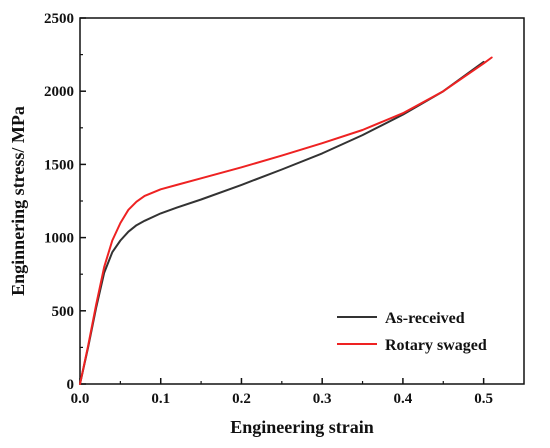  Describe the element at coordinates (160, 399) in the screenshot. I see `x-tick-label: 0.1` at that location.